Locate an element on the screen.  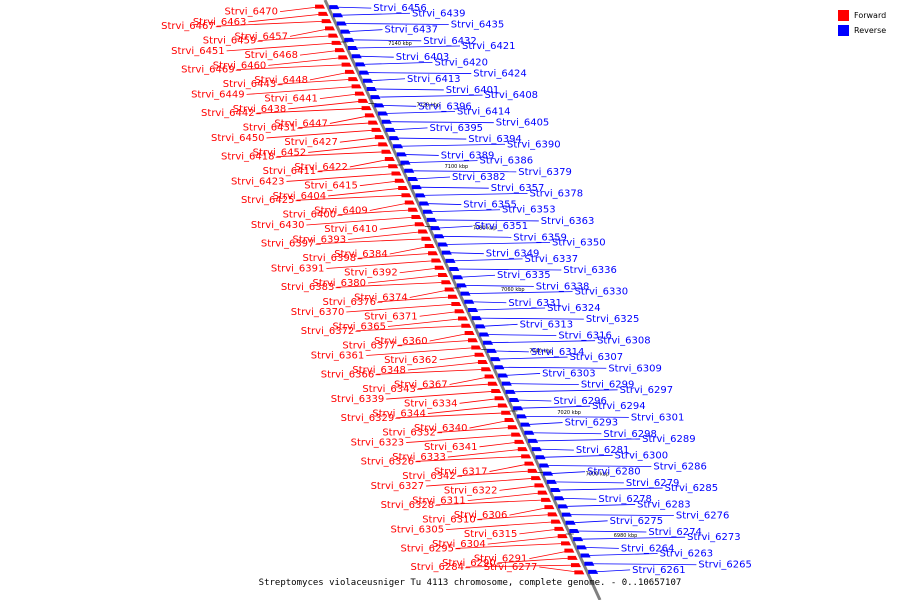
forward-gene-label: Strvi_6409 is located at coordinates (341, 210).